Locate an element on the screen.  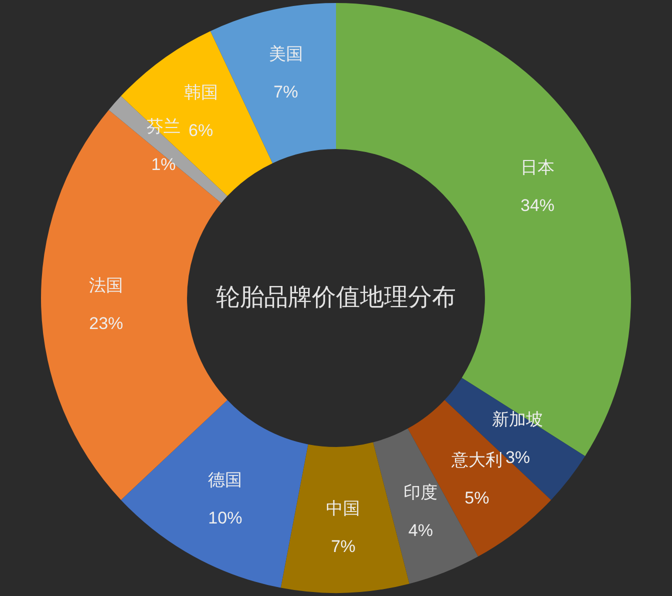
slice-label: 德国 is located at coordinates (225, 480).